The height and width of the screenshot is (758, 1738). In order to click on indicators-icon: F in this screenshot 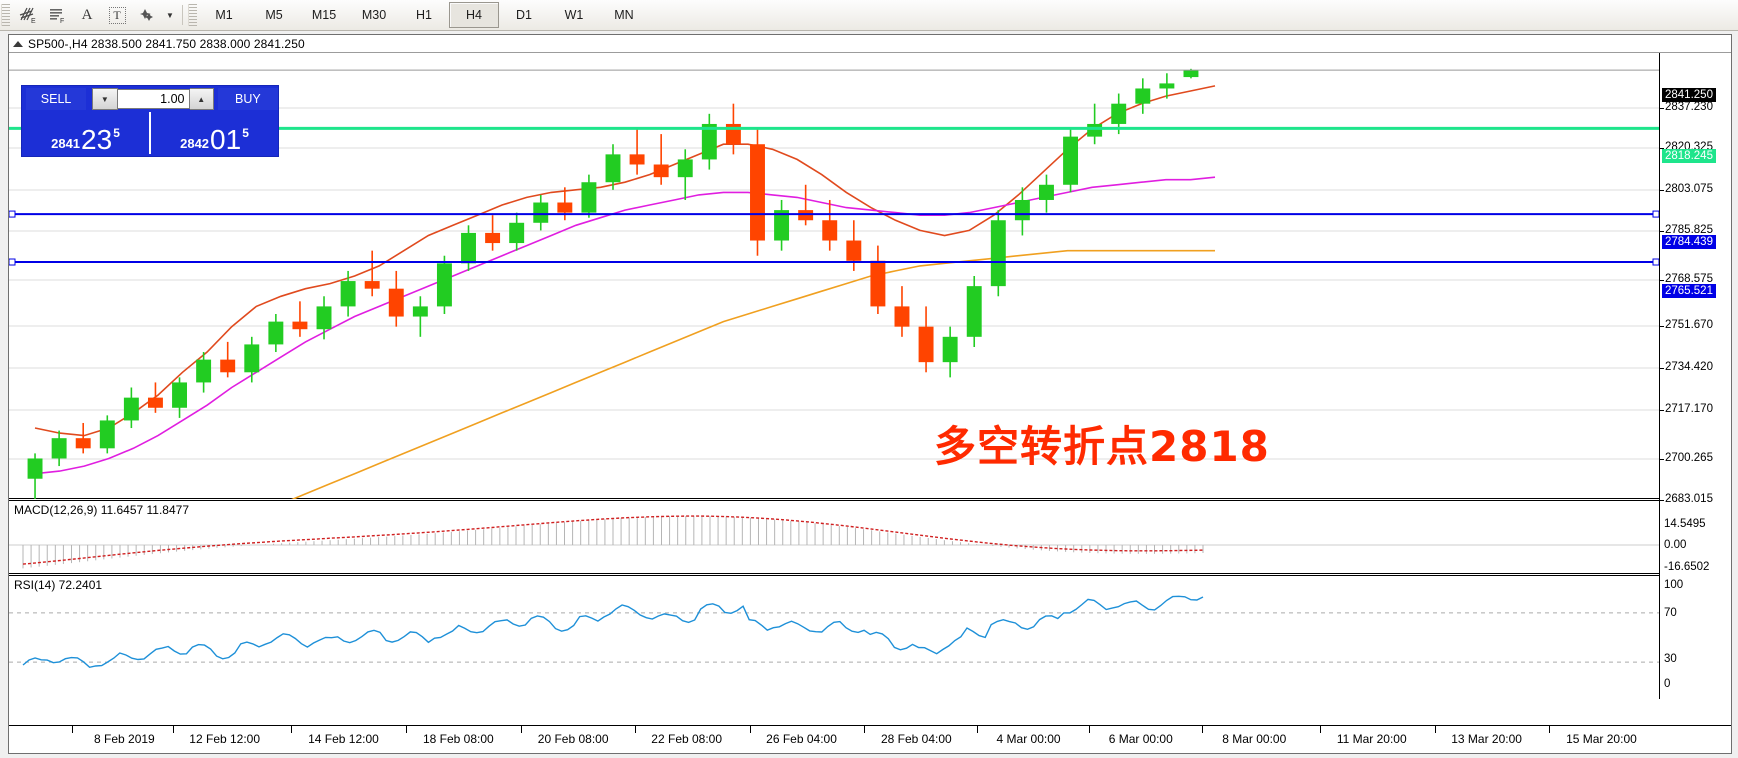, I will do `click(57, 15)`.